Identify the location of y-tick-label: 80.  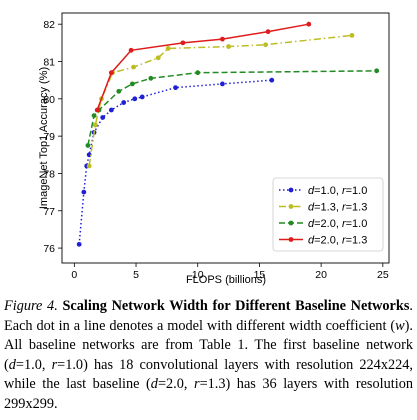
(49, 100).